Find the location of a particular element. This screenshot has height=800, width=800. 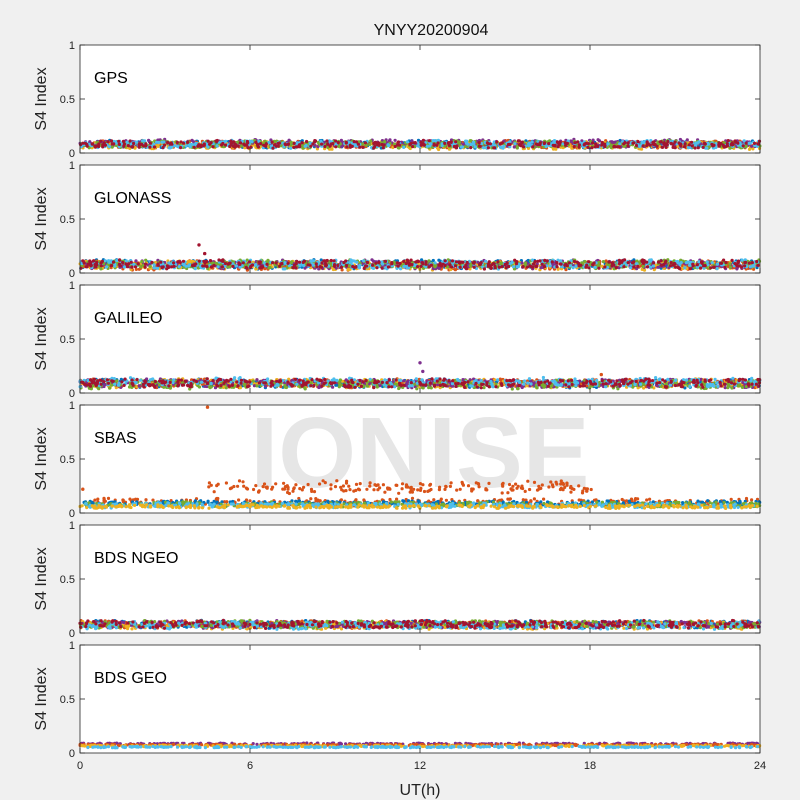

axes-background is located at coordinates (420, 219).